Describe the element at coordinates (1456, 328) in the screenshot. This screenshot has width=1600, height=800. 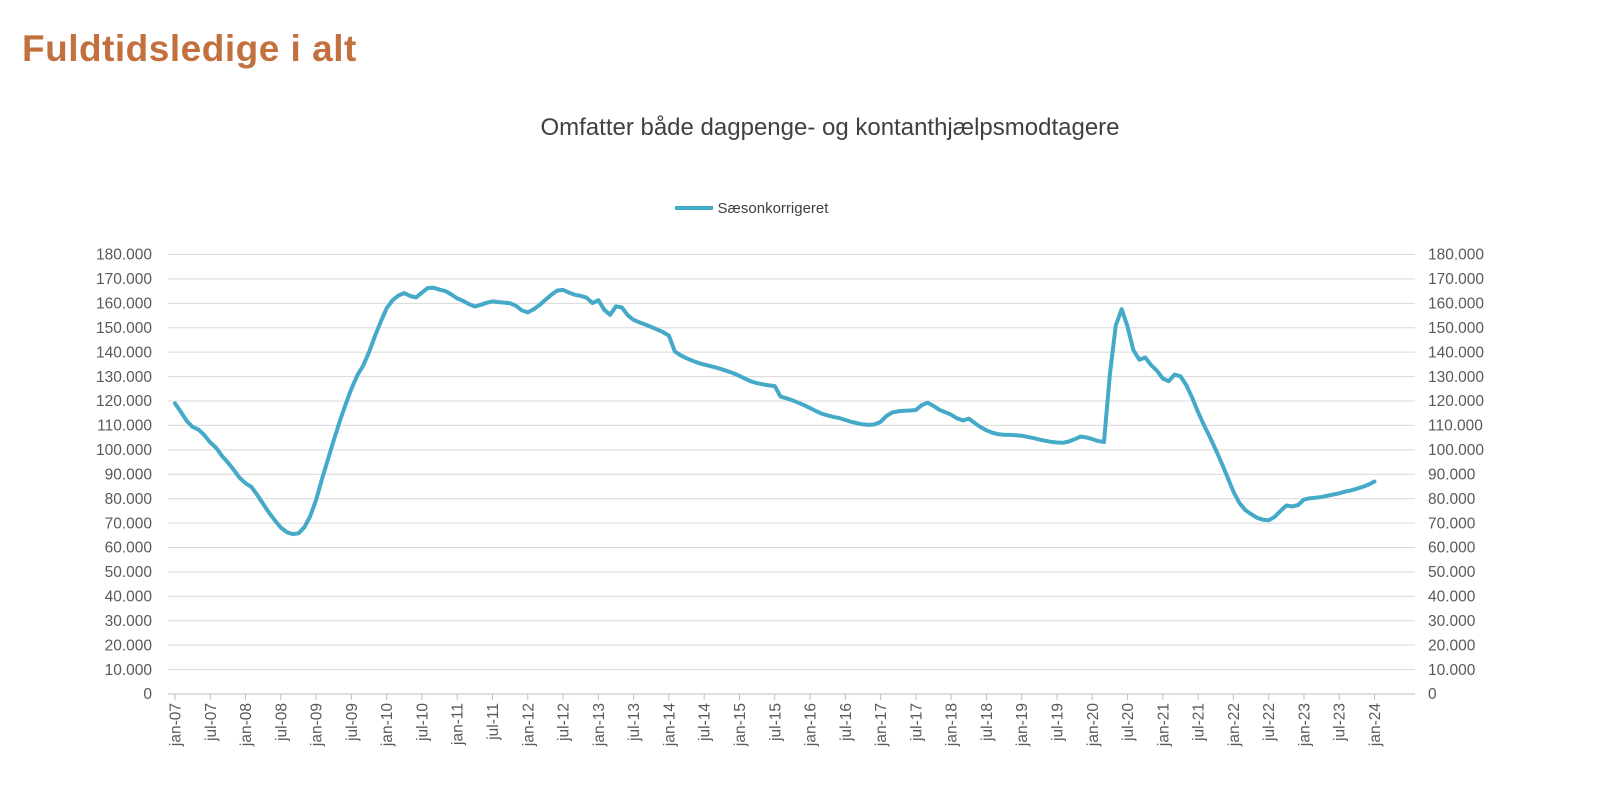
I see `y-axis-label-right: 150.000` at that location.